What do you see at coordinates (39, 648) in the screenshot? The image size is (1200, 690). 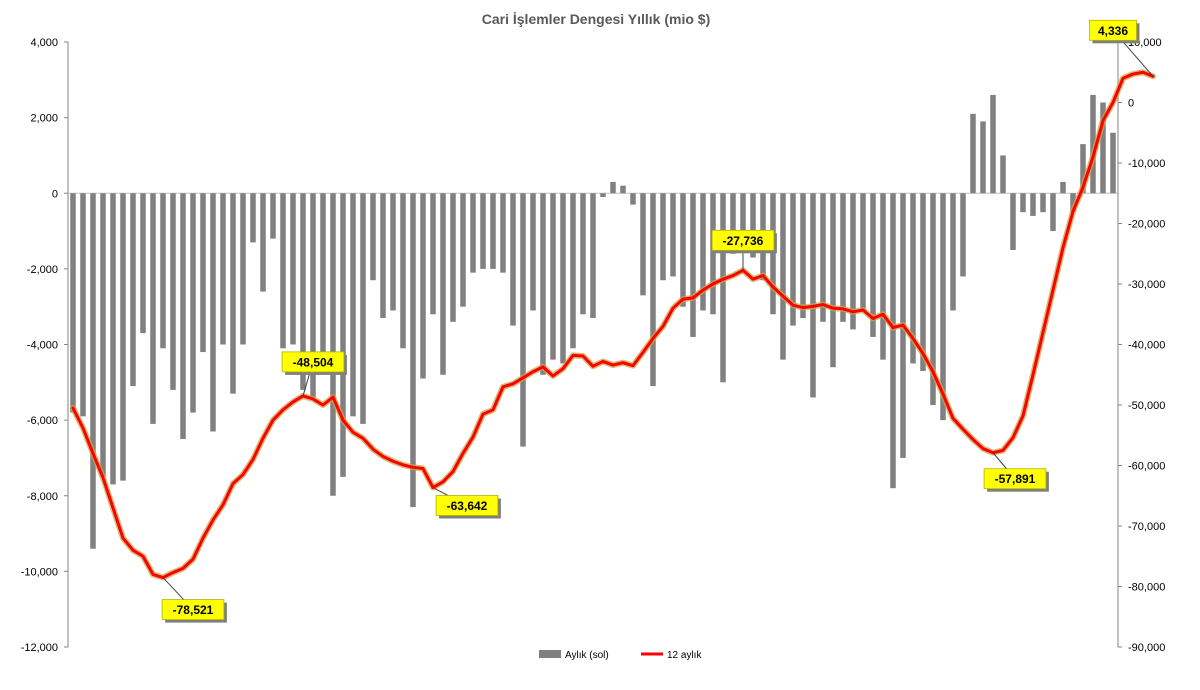 I see `left-tick-label: -12,000` at bounding box center [39, 648].